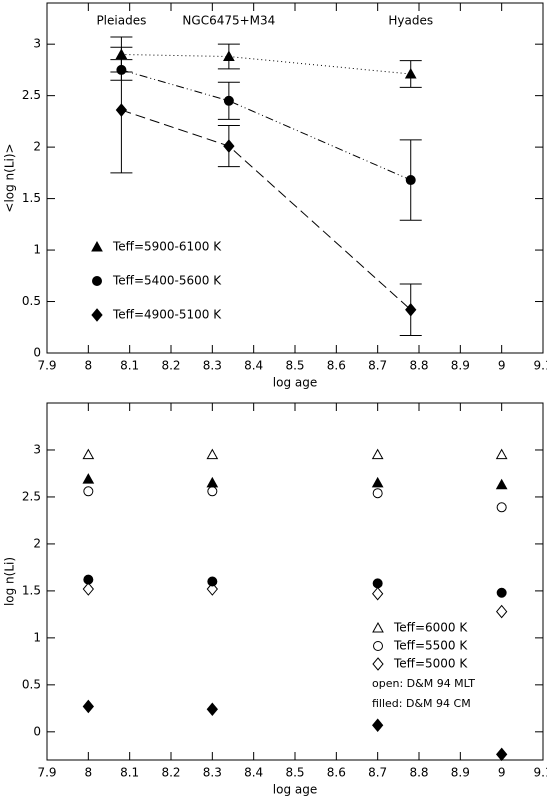 The height and width of the screenshot is (809, 547). Describe the element at coordinates (421, 703) in the screenshot. I see `legend-note: filled: D&M 94 CM` at that location.